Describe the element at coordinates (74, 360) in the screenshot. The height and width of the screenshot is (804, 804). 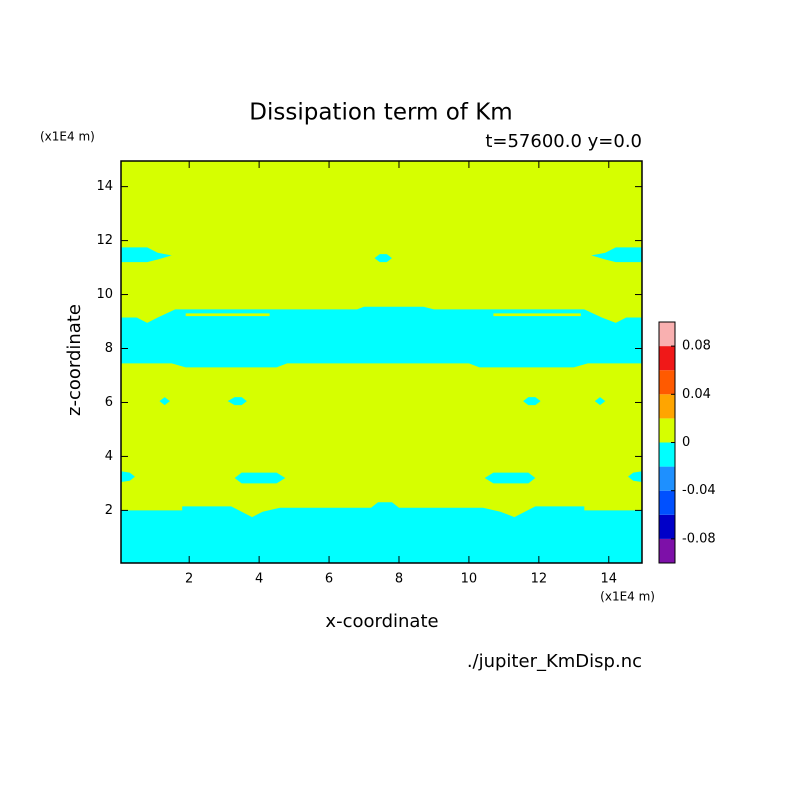
I see `y-axis-label: z-coordinate` at that location.